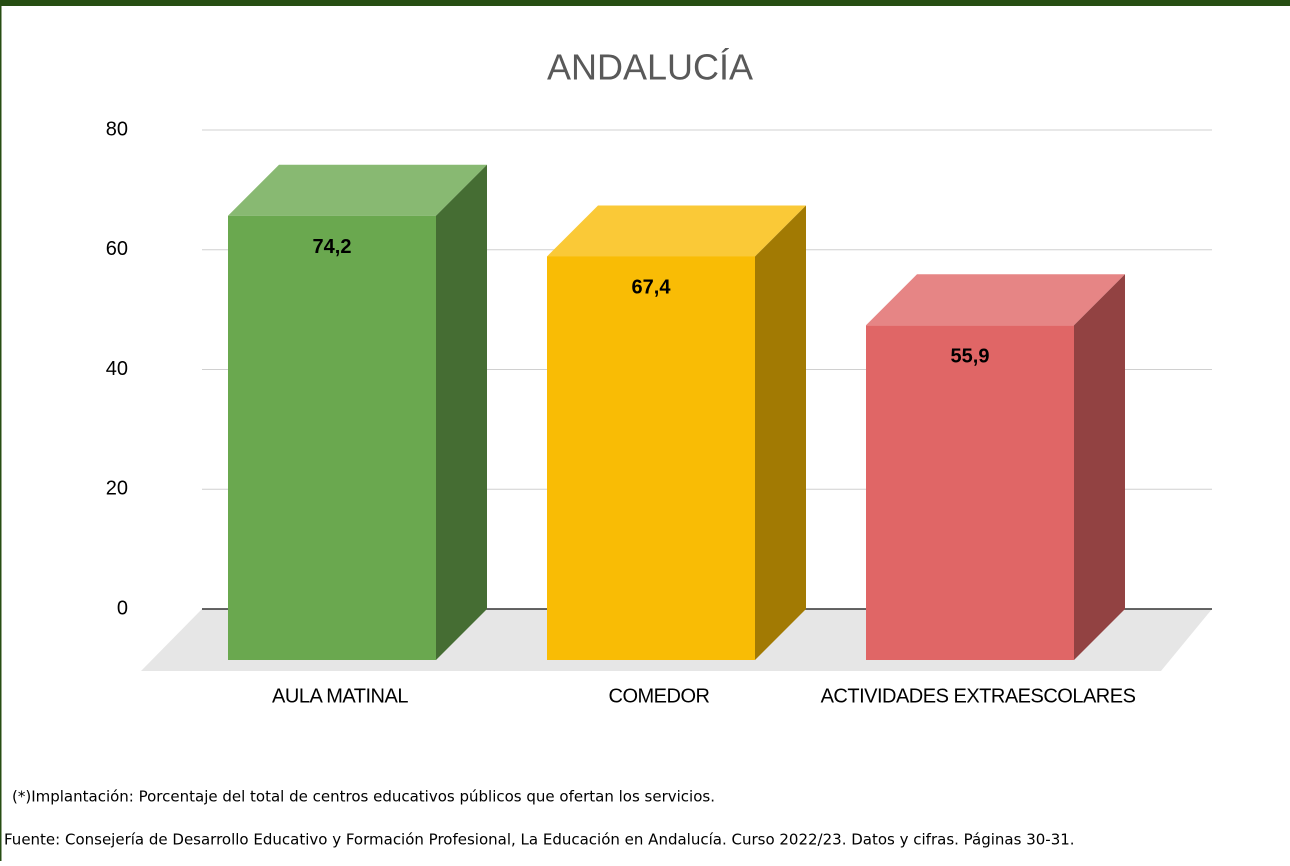 The height and width of the screenshot is (866, 1290). Describe the element at coordinates (650, 67) in the screenshot. I see `chart-title: ANDALUCÍA` at that location.